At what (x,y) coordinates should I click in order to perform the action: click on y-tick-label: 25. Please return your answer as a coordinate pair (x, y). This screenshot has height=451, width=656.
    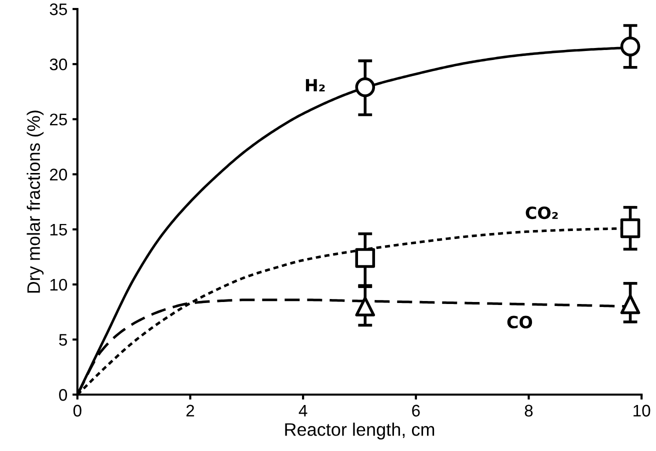
    Looking at the image, I should click on (58, 120).